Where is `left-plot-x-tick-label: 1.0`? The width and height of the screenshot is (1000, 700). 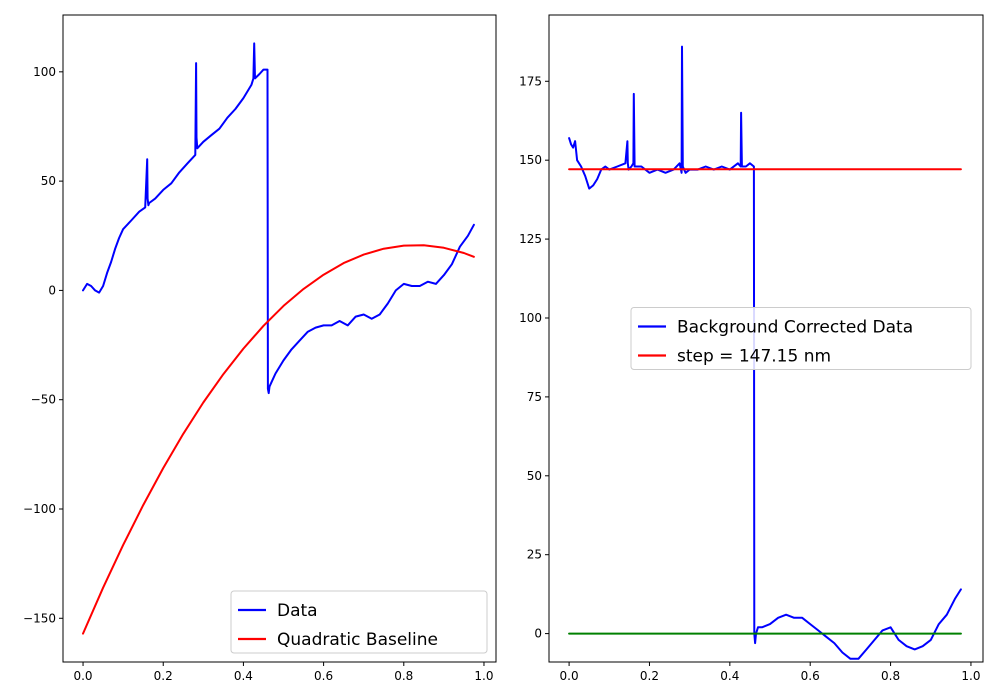 left-plot-x-tick-label: 1.0 is located at coordinates (483, 676).